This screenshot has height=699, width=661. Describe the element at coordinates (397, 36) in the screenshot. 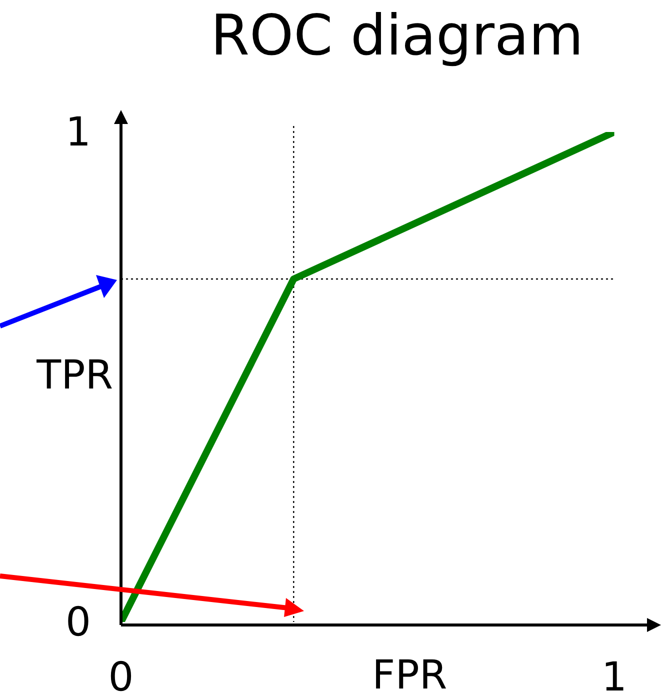

I see `chart-title: ROC diagram` at that location.